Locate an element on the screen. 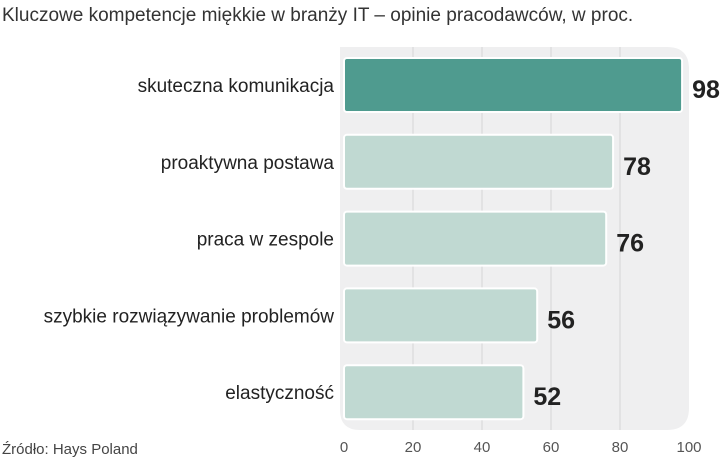 Image resolution: width=720 pixels, height=459 pixels. x-tick-label: 0 is located at coordinates (344, 447).